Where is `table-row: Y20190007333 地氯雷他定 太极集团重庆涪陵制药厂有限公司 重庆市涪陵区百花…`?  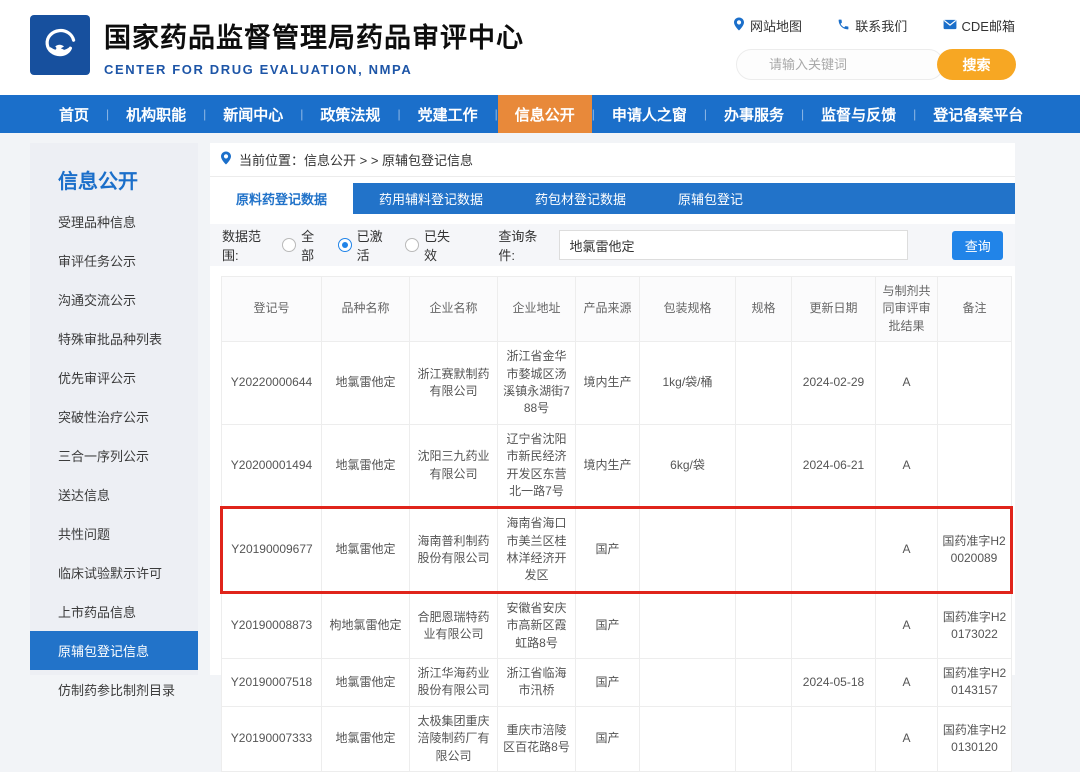 table-row: Y20190007333 地氯雷他定 太极集团重庆涪陵制药厂有限公司 重庆市涪陵区百花… is located at coordinates (616, 738).